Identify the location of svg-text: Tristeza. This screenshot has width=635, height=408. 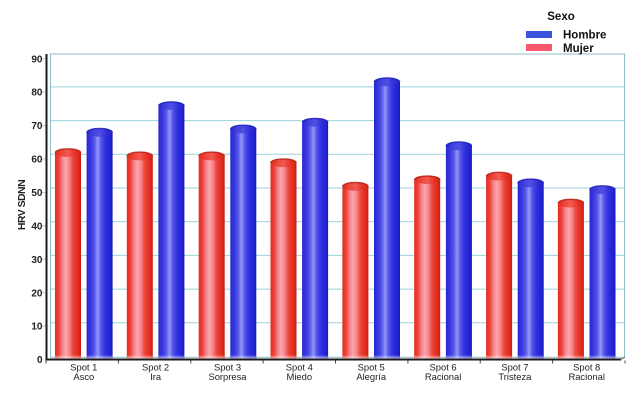
(515, 376).